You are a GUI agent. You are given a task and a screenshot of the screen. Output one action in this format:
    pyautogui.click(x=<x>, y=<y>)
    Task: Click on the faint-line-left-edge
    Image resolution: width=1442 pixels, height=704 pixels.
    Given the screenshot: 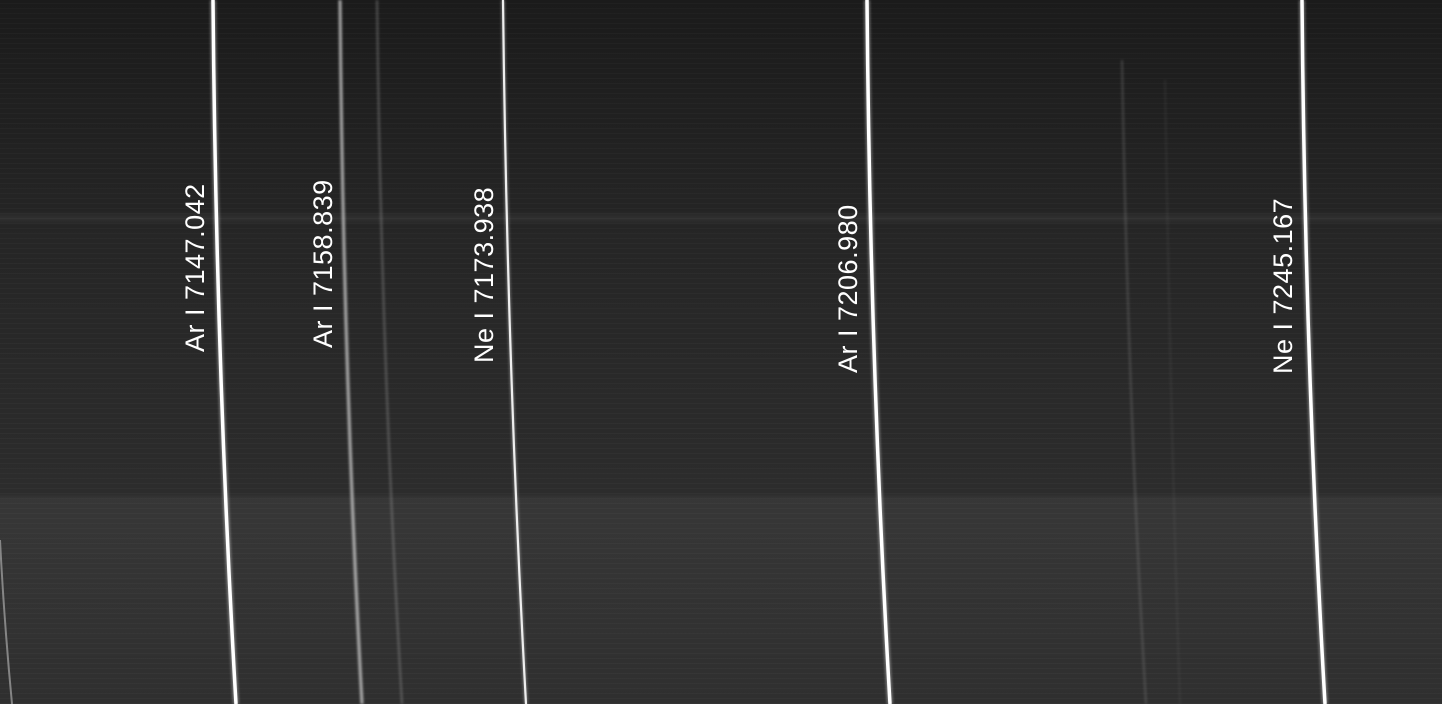 What is the action you would take?
    pyautogui.click(x=6, y=621)
    